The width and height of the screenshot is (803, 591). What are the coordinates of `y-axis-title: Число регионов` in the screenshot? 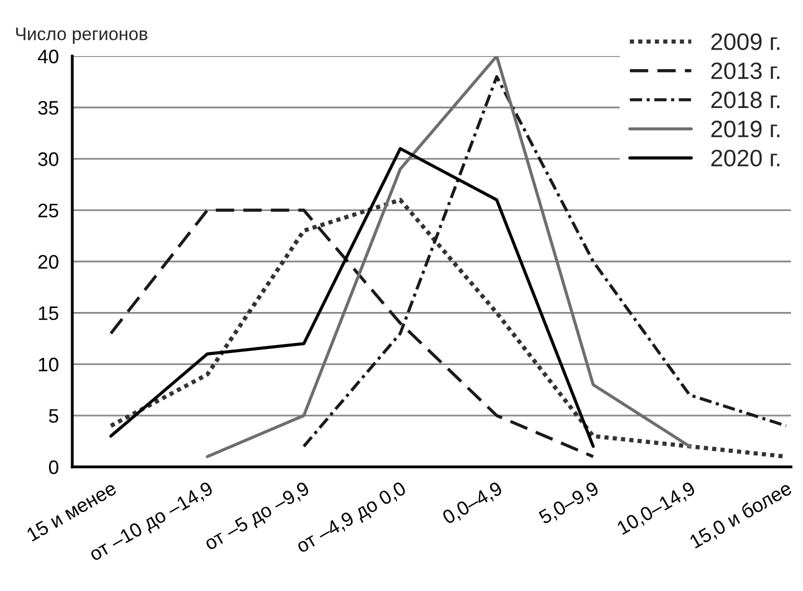 It's located at (82, 36).